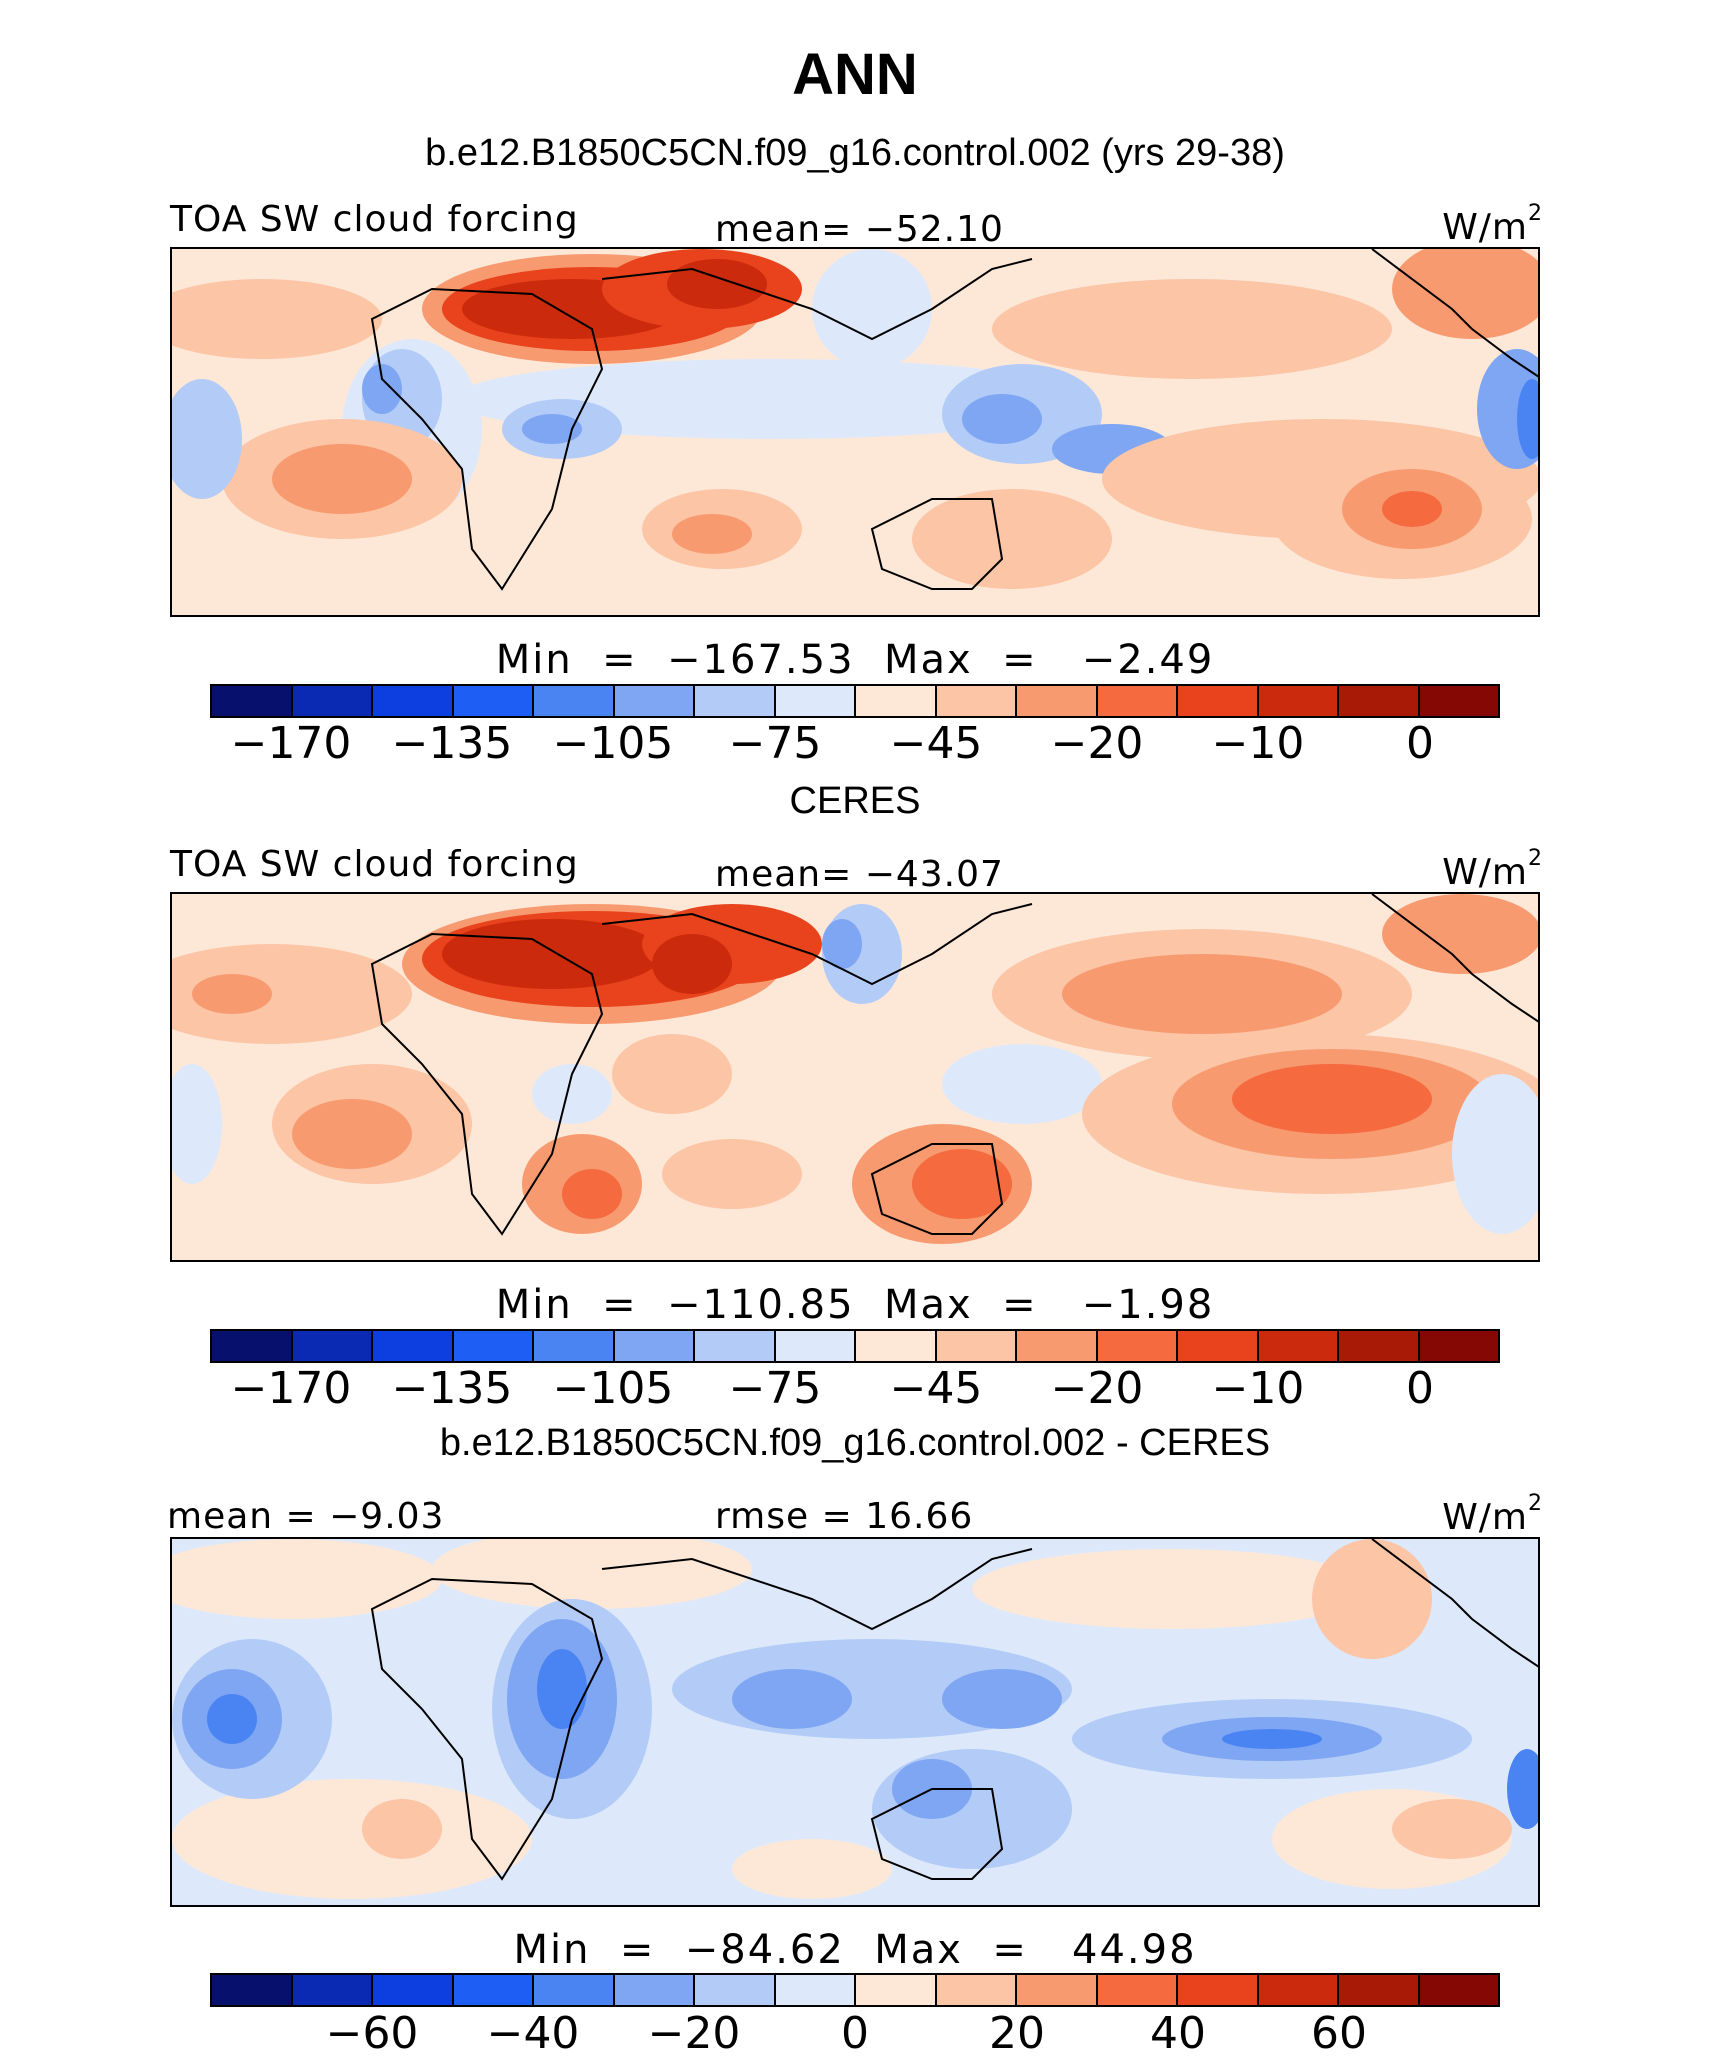  Describe the element at coordinates (1492, 1514) in the screenshot. I see `panel-3-units: W/m2` at that location.